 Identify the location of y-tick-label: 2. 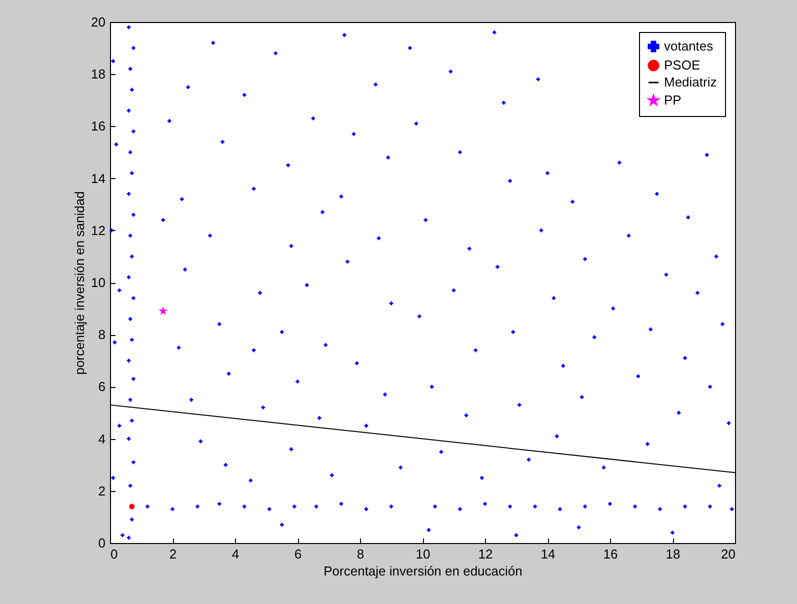
(102, 490).